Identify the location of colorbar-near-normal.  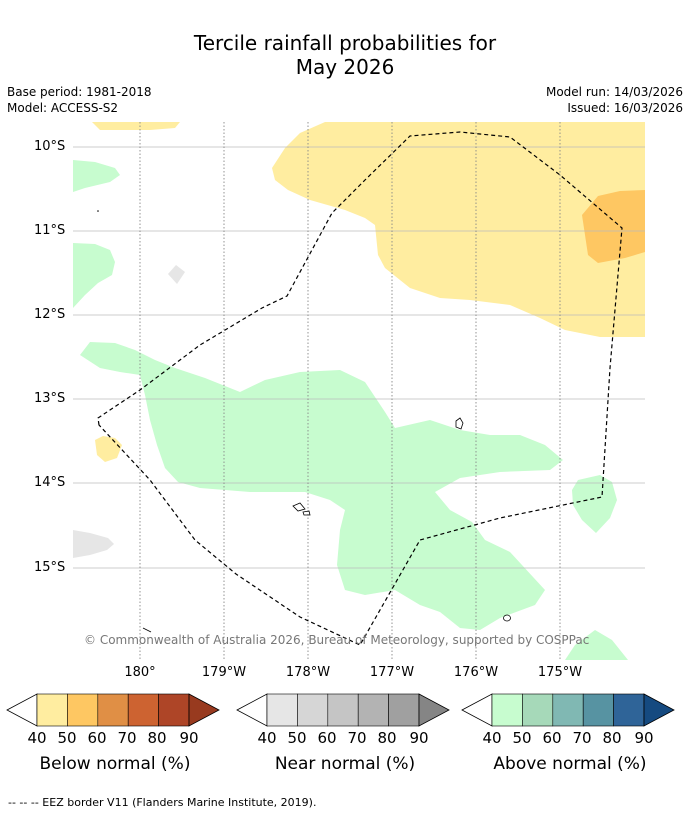
(343, 710).